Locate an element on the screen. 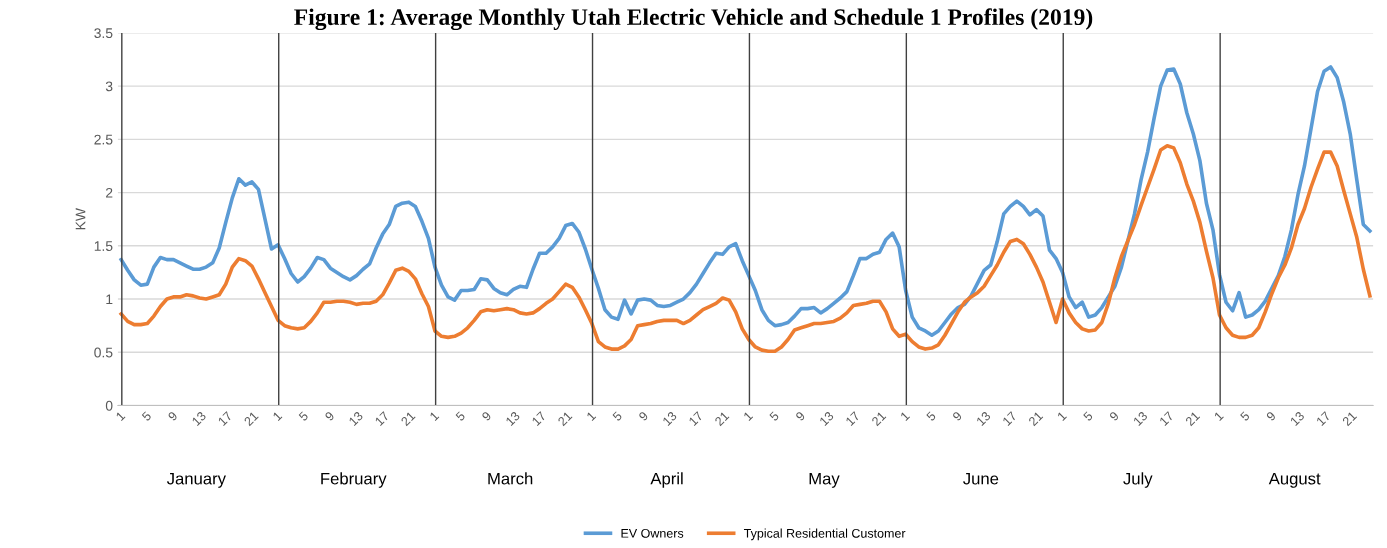 This screenshot has height=548, width=1387. legend-label: Typical Residential Customer is located at coordinates (824, 534).